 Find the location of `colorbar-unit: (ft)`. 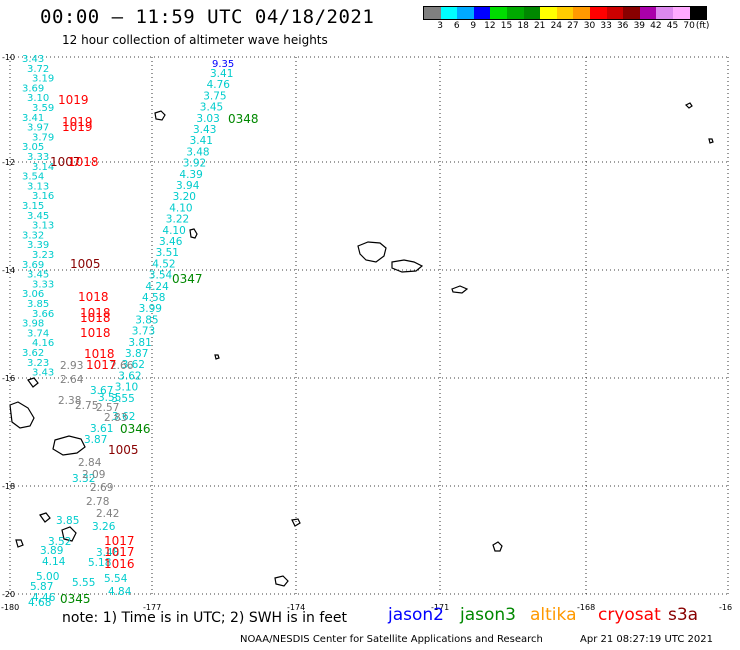

colorbar-unit: (ft) is located at coordinates (702, 26).